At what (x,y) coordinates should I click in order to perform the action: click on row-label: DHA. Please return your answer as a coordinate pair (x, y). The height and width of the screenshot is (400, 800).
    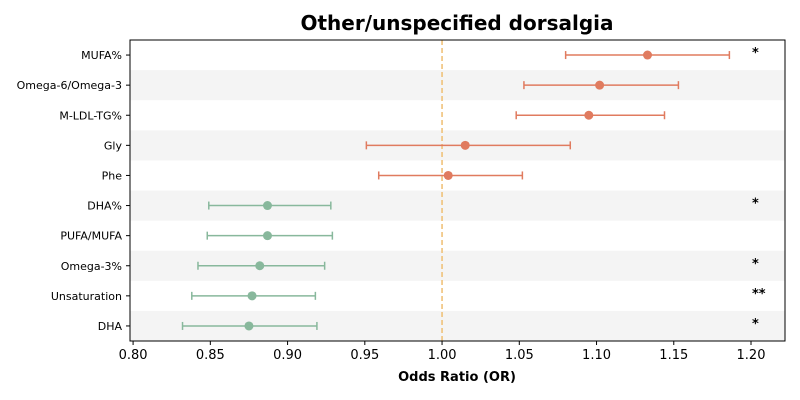
    Looking at the image, I should click on (110, 326).